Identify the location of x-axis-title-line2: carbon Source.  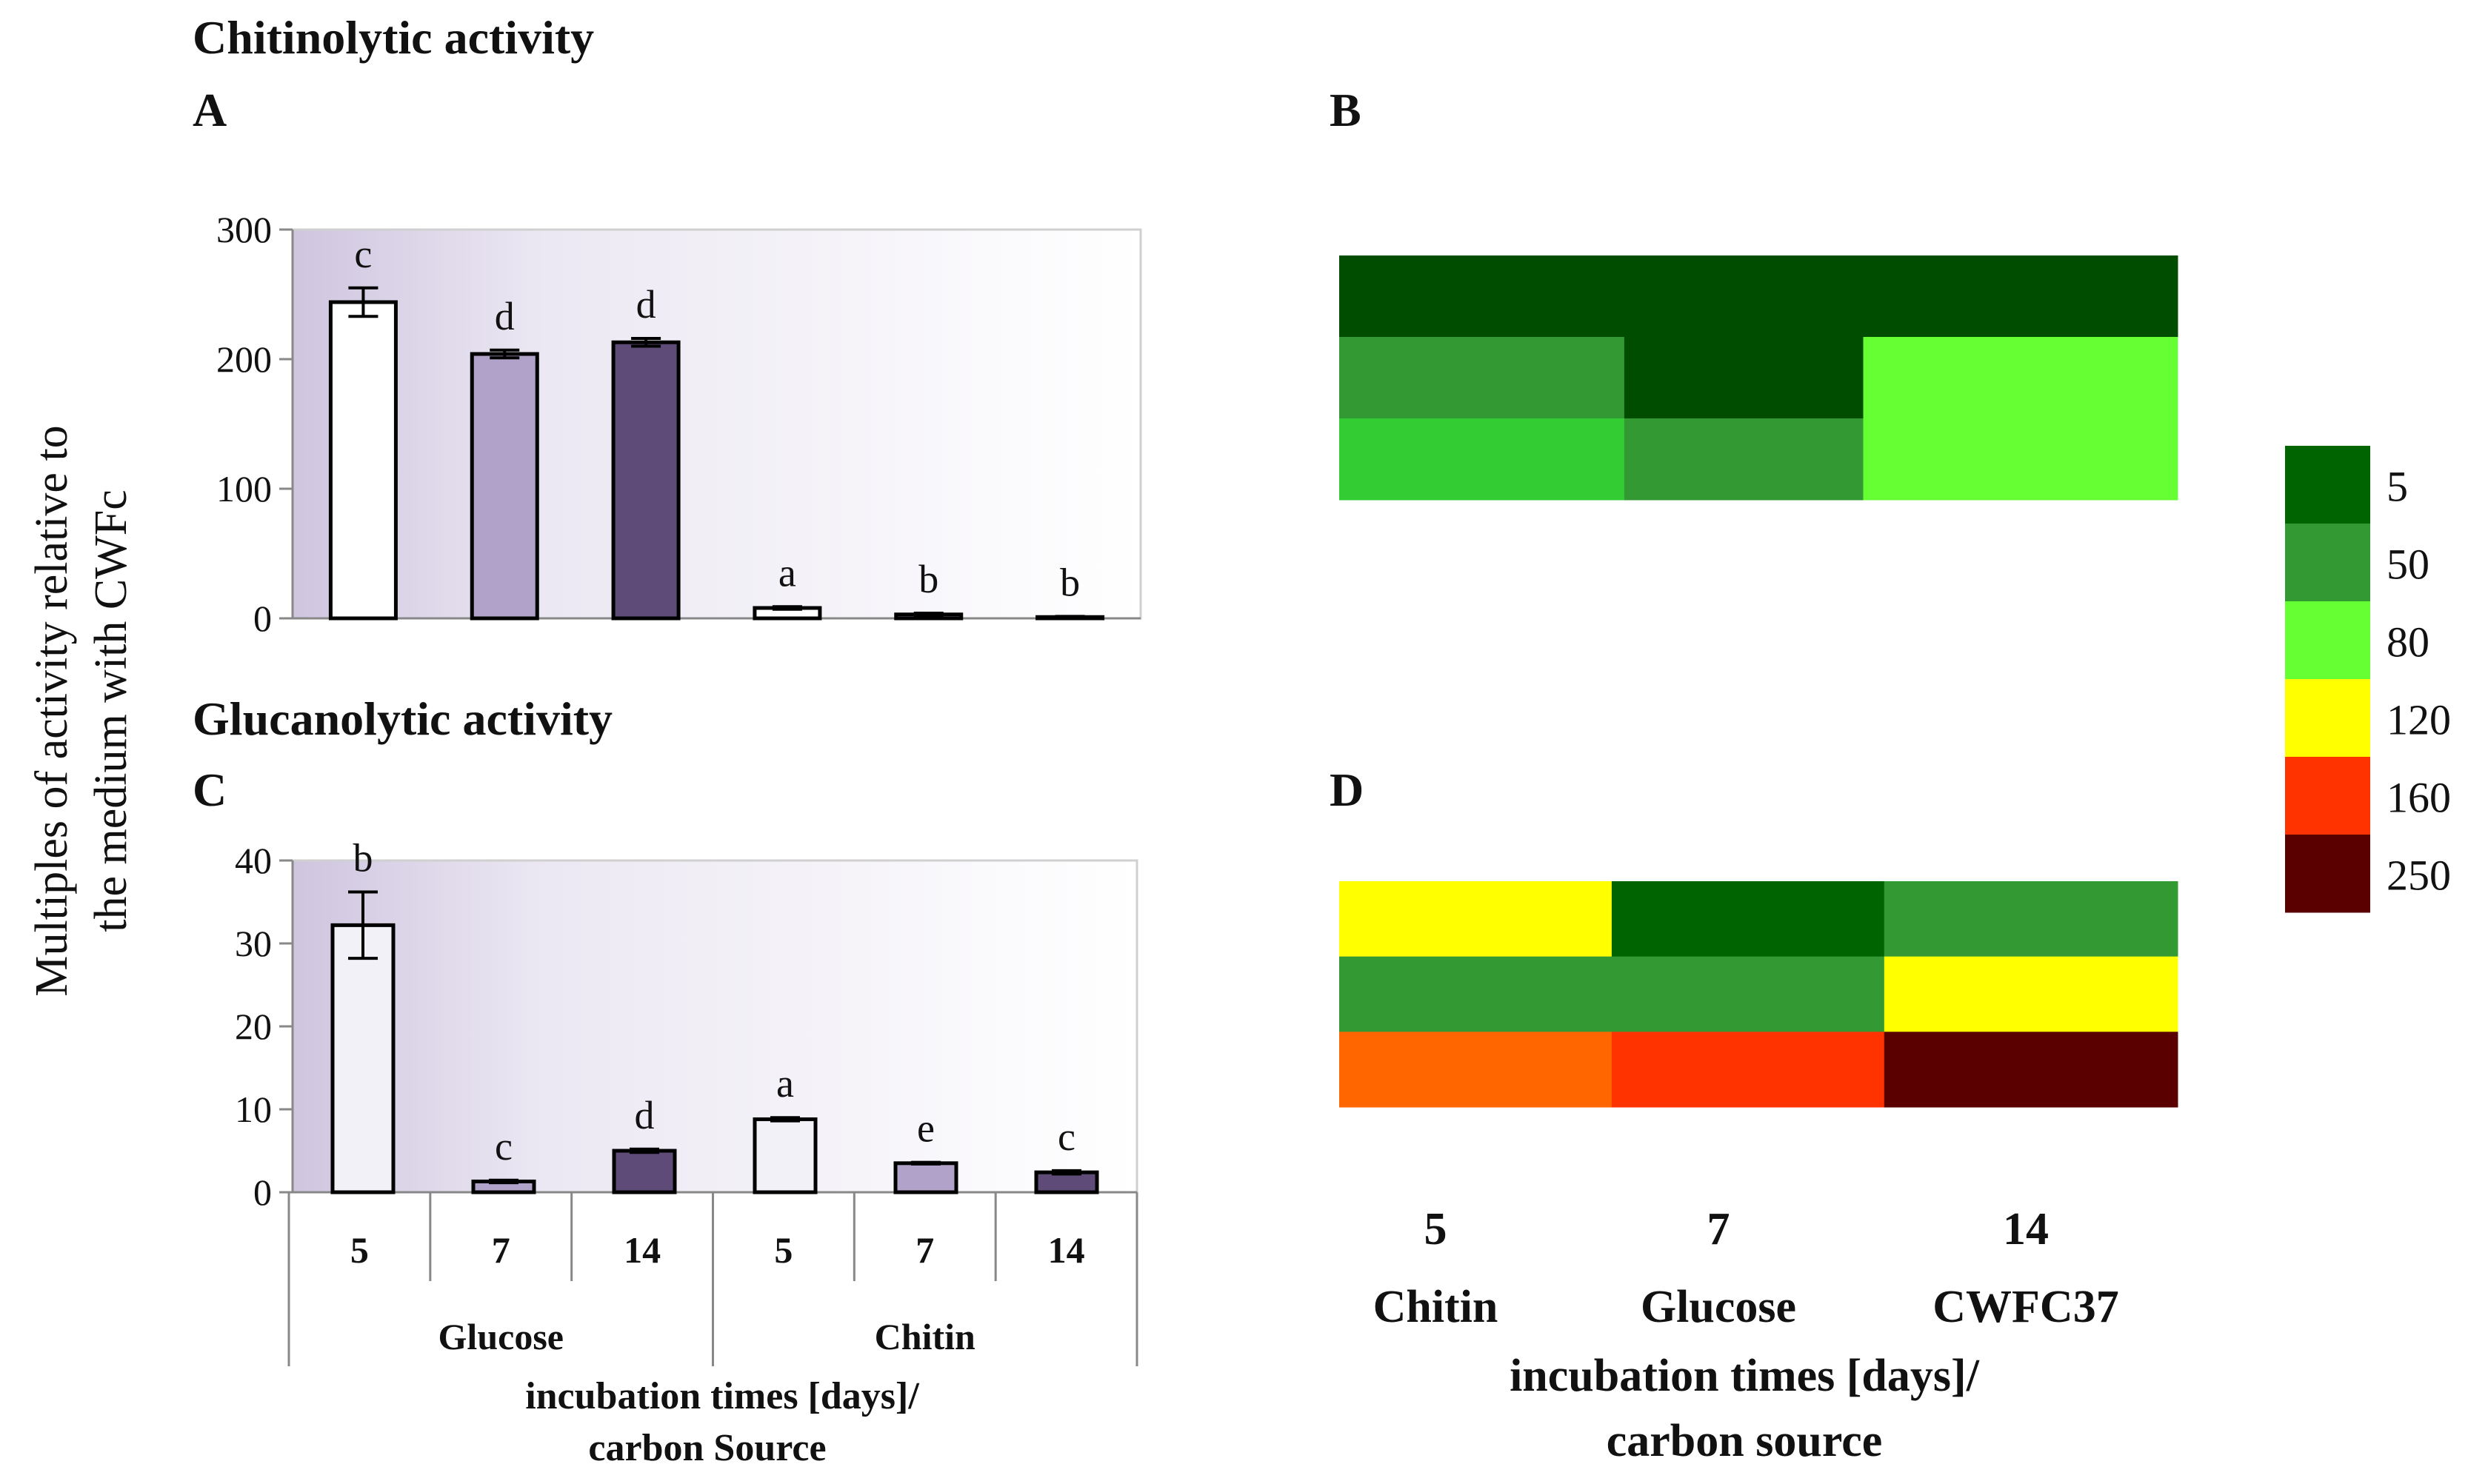
(707, 1448).